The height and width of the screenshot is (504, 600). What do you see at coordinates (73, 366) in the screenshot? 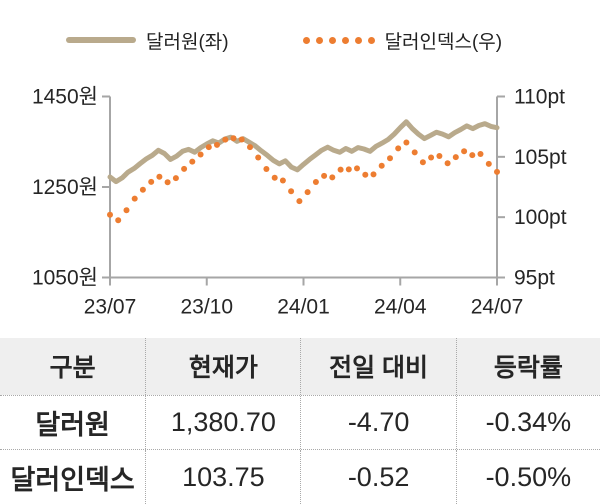
I see `table-header-category: 구분` at bounding box center [73, 366].